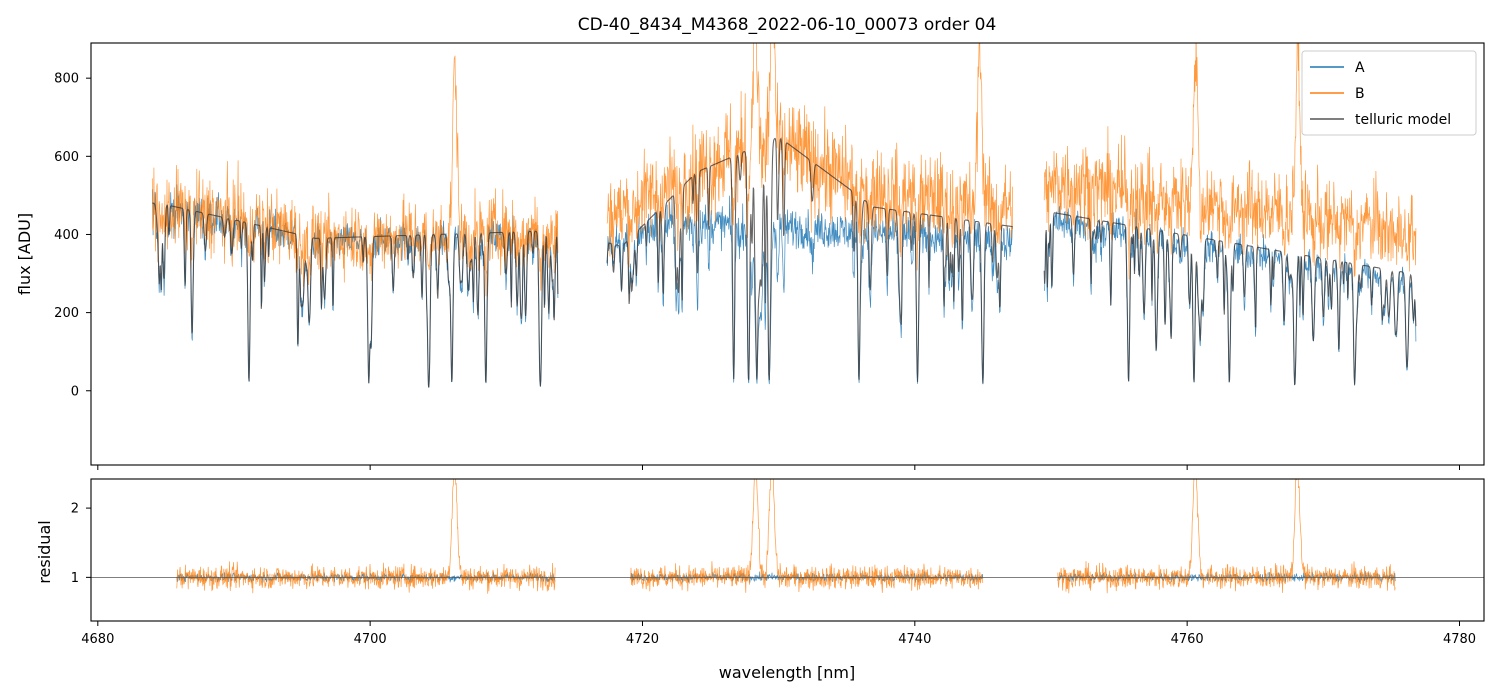 The width and height of the screenshot is (1499, 696). What do you see at coordinates (1360, 94) in the screenshot?
I see `legend-label-b: B` at bounding box center [1360, 94].